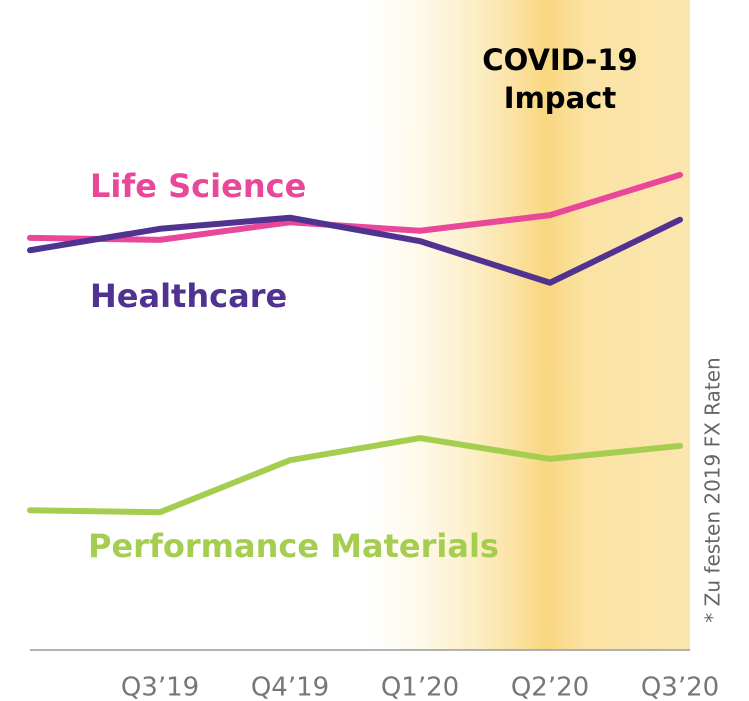 This screenshot has height=701, width=749. Describe the element at coordinates (713, 489) in the screenshot. I see `footnote: * Zu festen 2019 FX Raten` at that location.